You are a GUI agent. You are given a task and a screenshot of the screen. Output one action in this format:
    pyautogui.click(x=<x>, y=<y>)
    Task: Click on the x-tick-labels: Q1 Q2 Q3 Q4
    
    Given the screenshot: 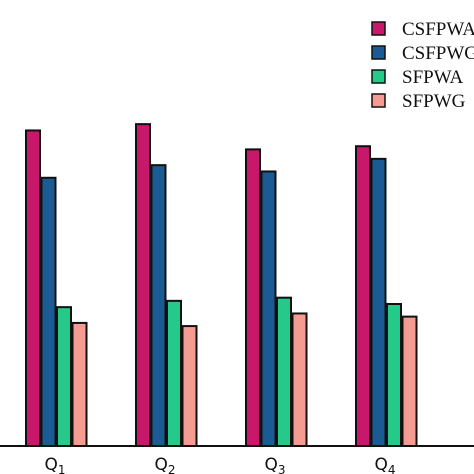 What is the action you would take?
    pyautogui.click(x=219, y=464)
    